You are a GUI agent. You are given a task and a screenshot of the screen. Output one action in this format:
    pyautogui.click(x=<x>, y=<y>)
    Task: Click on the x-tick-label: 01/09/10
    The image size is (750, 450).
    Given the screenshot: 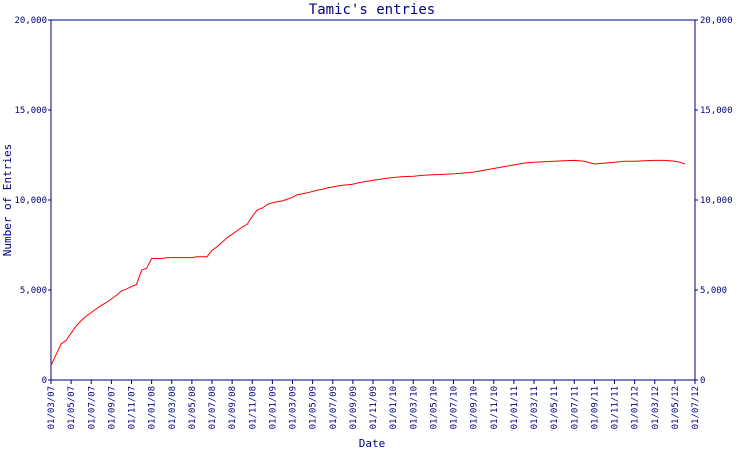 What is the action you would take?
    pyautogui.click(x=475, y=407)
    